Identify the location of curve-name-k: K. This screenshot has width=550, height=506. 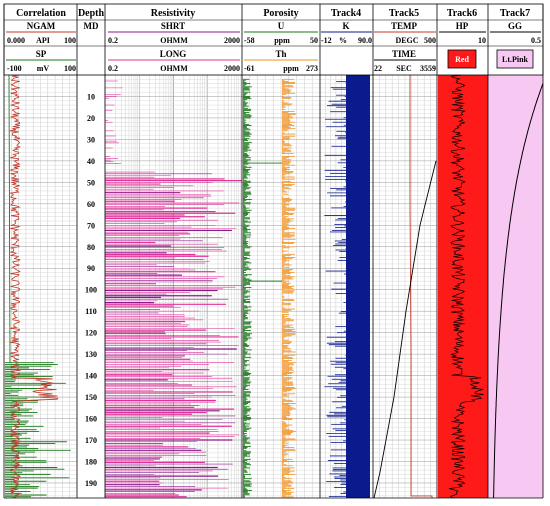
(345, 26).